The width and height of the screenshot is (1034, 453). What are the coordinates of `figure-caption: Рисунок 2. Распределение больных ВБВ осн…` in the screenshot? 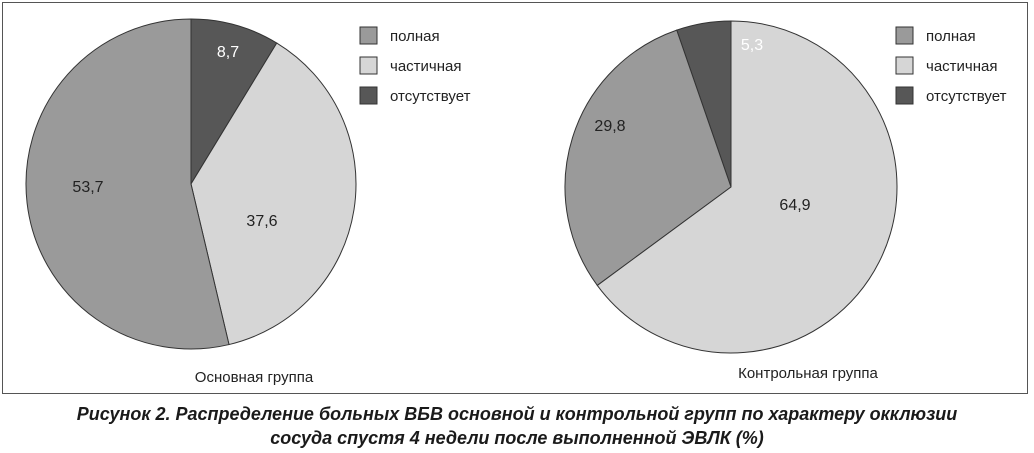 It's located at (517, 426).